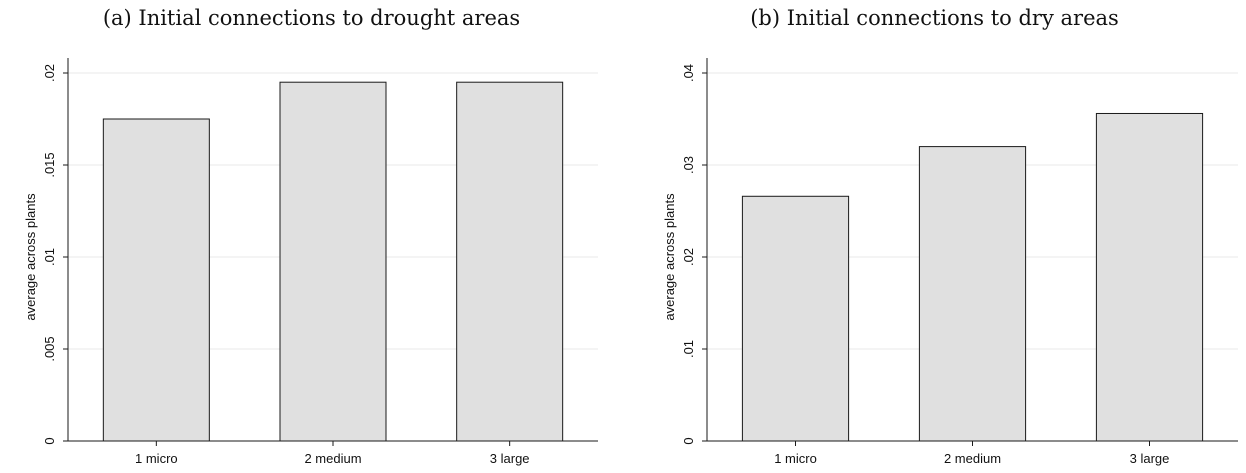  Describe the element at coordinates (934, 18) in the screenshot. I see `chart-title: (b) Initial connections to dry areas` at that location.